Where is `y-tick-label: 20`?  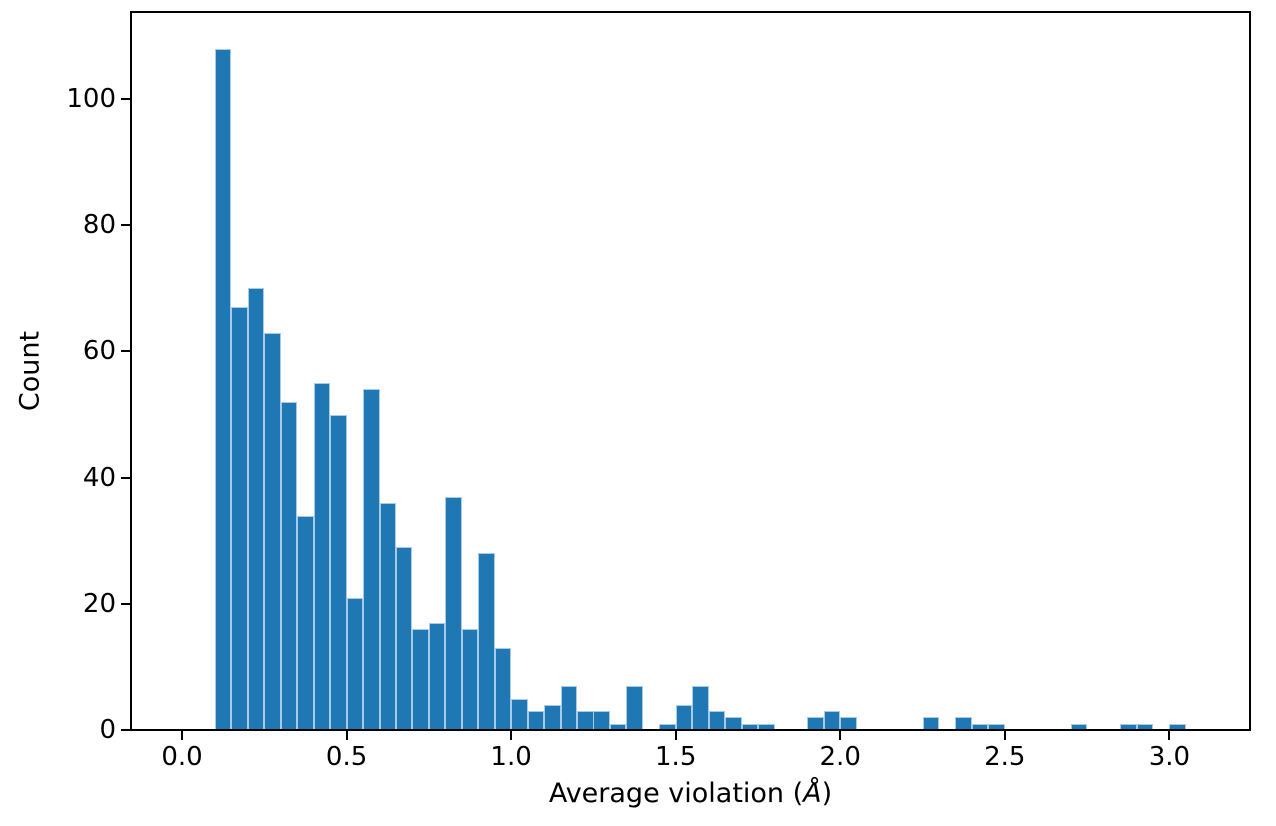 y-tick-label: 20 is located at coordinates (99, 603).